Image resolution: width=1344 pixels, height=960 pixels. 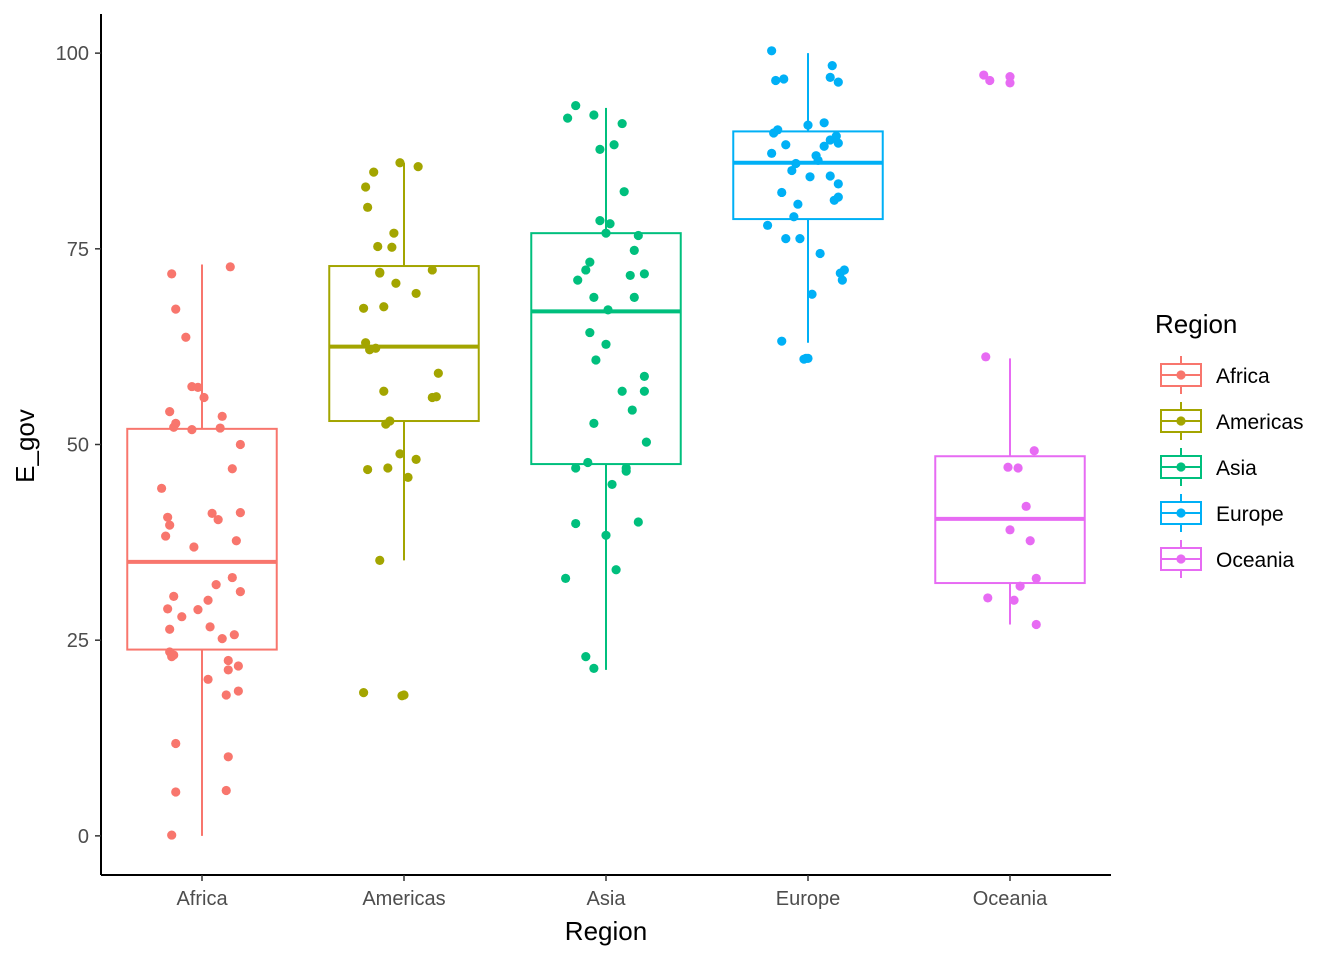 I want to click on x-tick-label: Africa, so click(x=202, y=899).